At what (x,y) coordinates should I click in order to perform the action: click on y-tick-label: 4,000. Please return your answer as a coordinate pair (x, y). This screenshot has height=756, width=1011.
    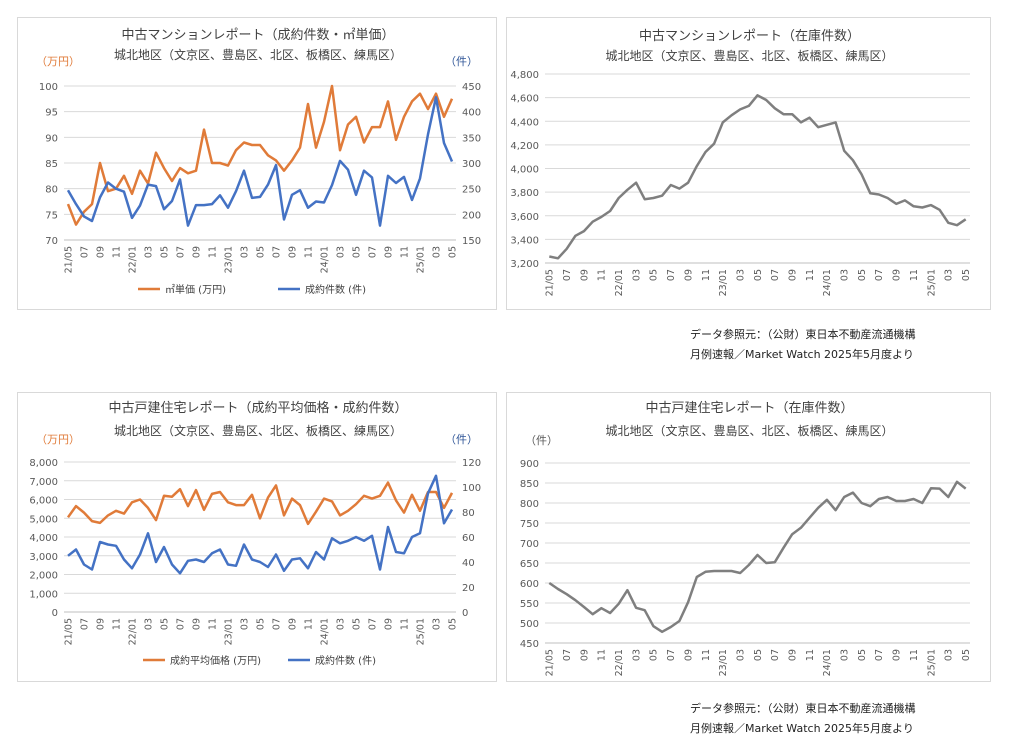
    Looking at the image, I should click on (524, 170).